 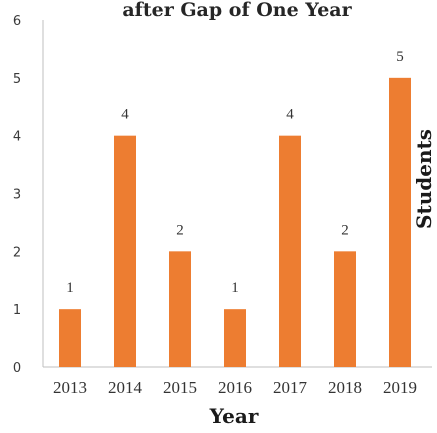 I want to click on y-tick-label: 3, so click(x=17, y=195).